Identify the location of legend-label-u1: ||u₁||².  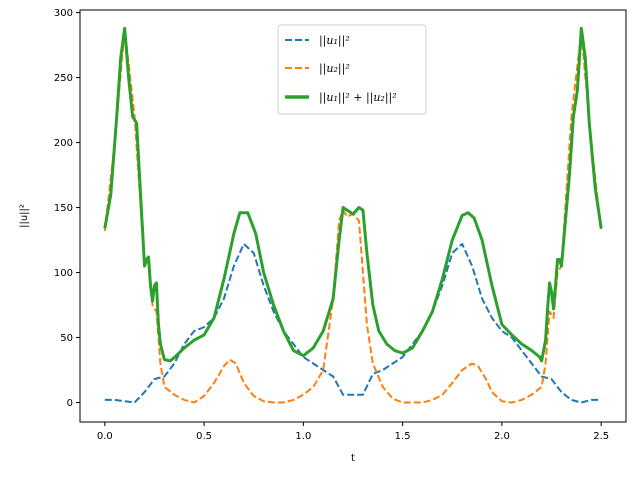
(334, 41).